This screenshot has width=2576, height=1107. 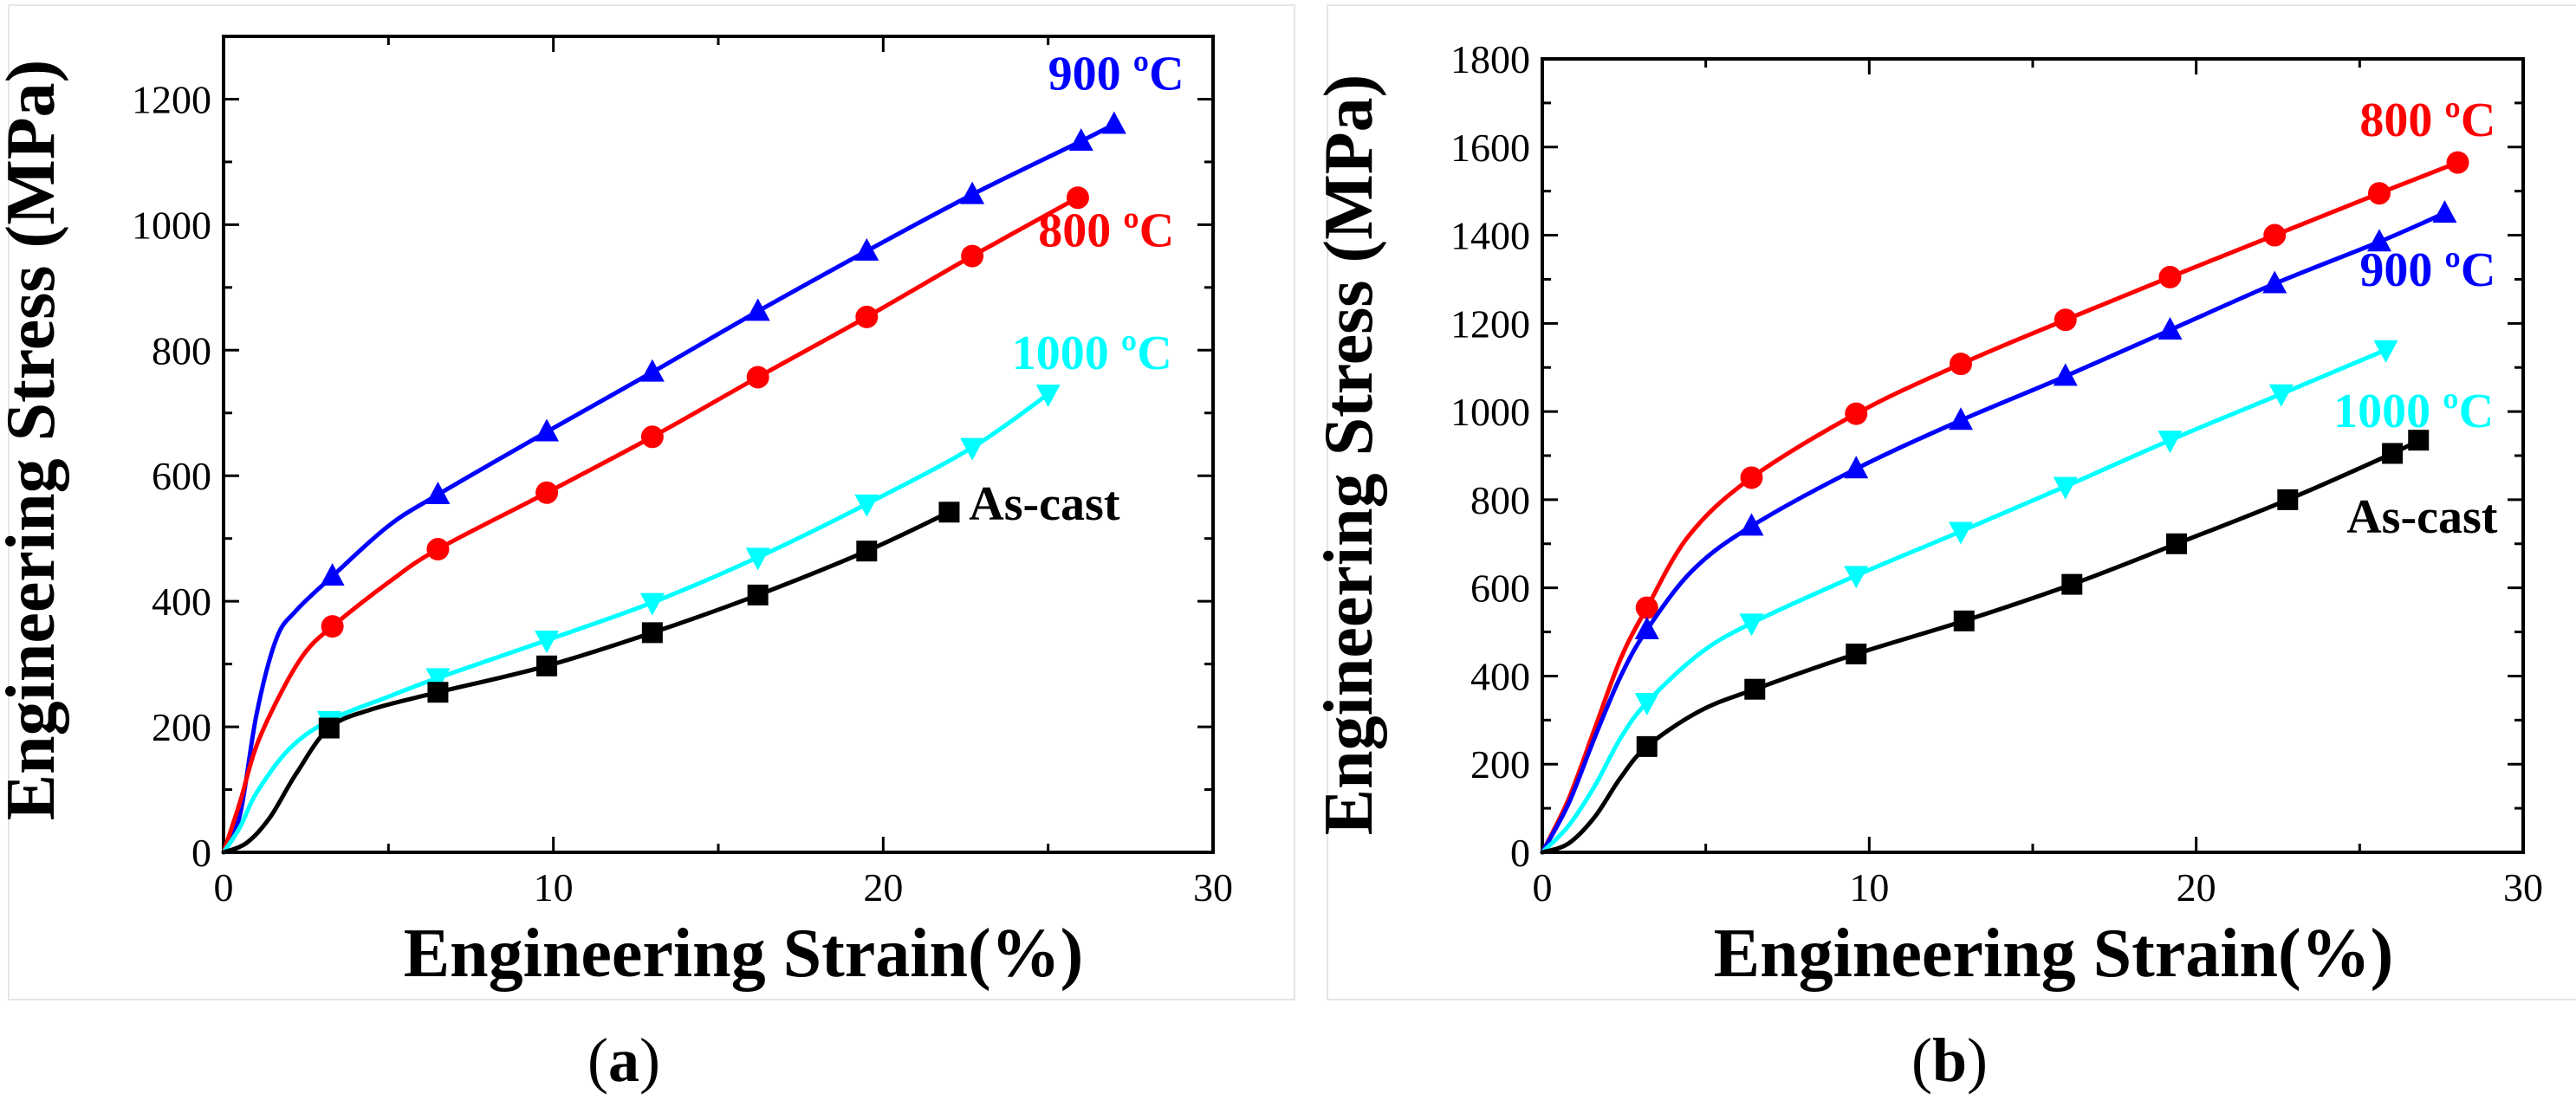 I want to click on y-tick-label: 1800, so click(x=1490, y=59).